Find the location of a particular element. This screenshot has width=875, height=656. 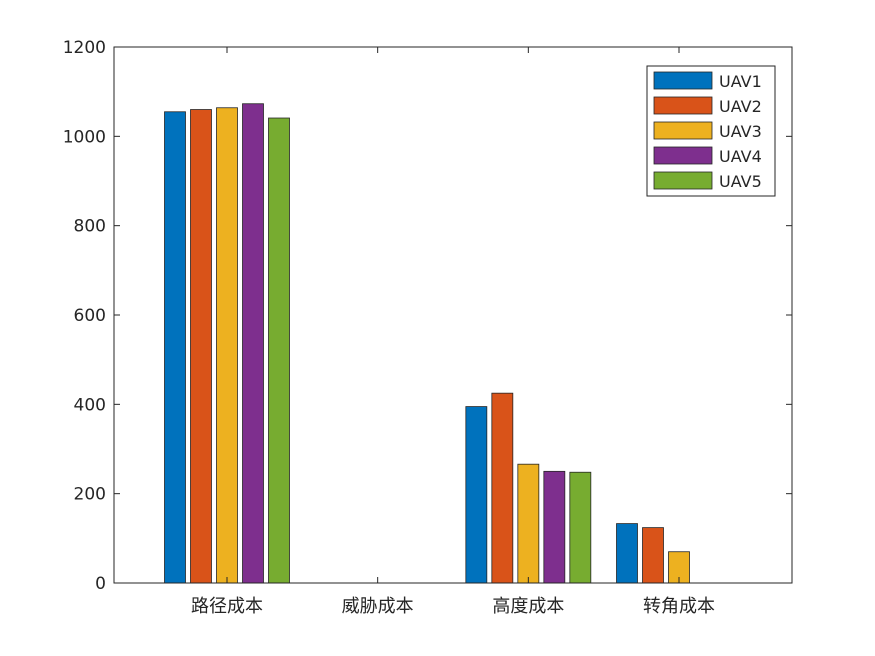

x-category-label: 转角成本 is located at coordinates (679, 606).